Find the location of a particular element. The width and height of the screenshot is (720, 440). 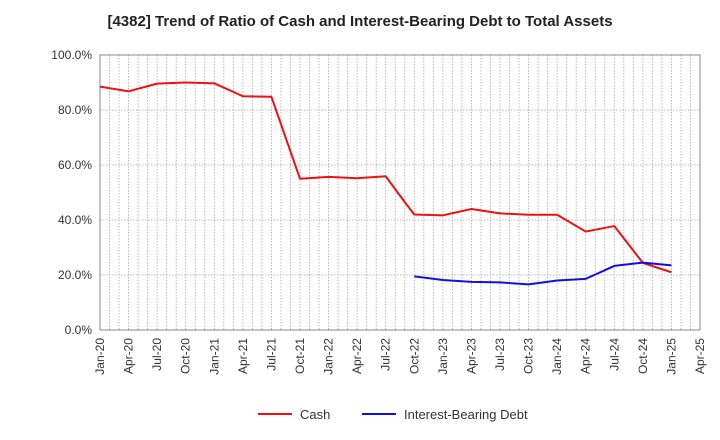

x-tick-label: Jul-24 is located at coordinates (614, 354).